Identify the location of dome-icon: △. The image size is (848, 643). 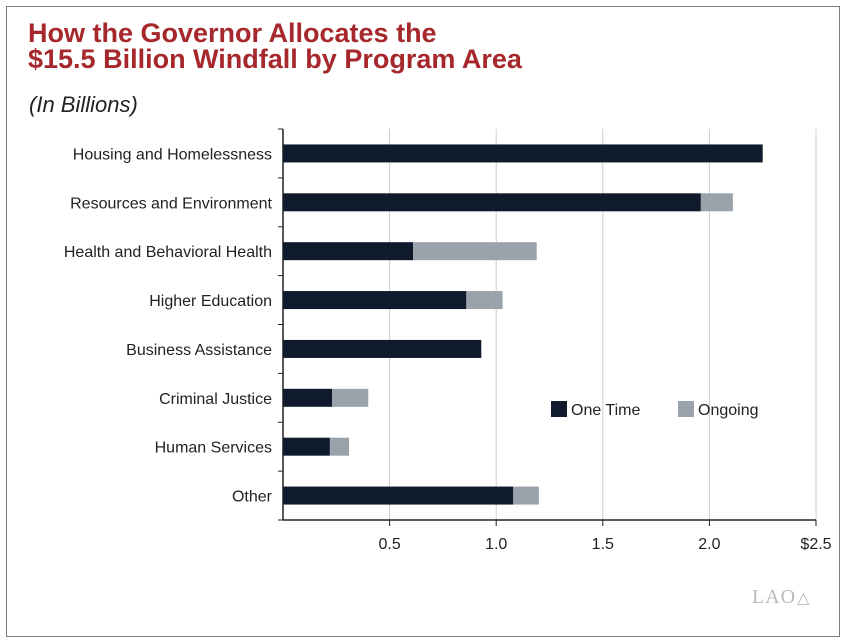
(804, 598).